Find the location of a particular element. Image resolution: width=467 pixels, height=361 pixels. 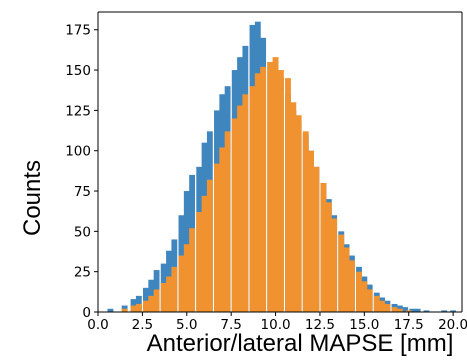

x-tick-label: 20.0 is located at coordinates (452, 325).